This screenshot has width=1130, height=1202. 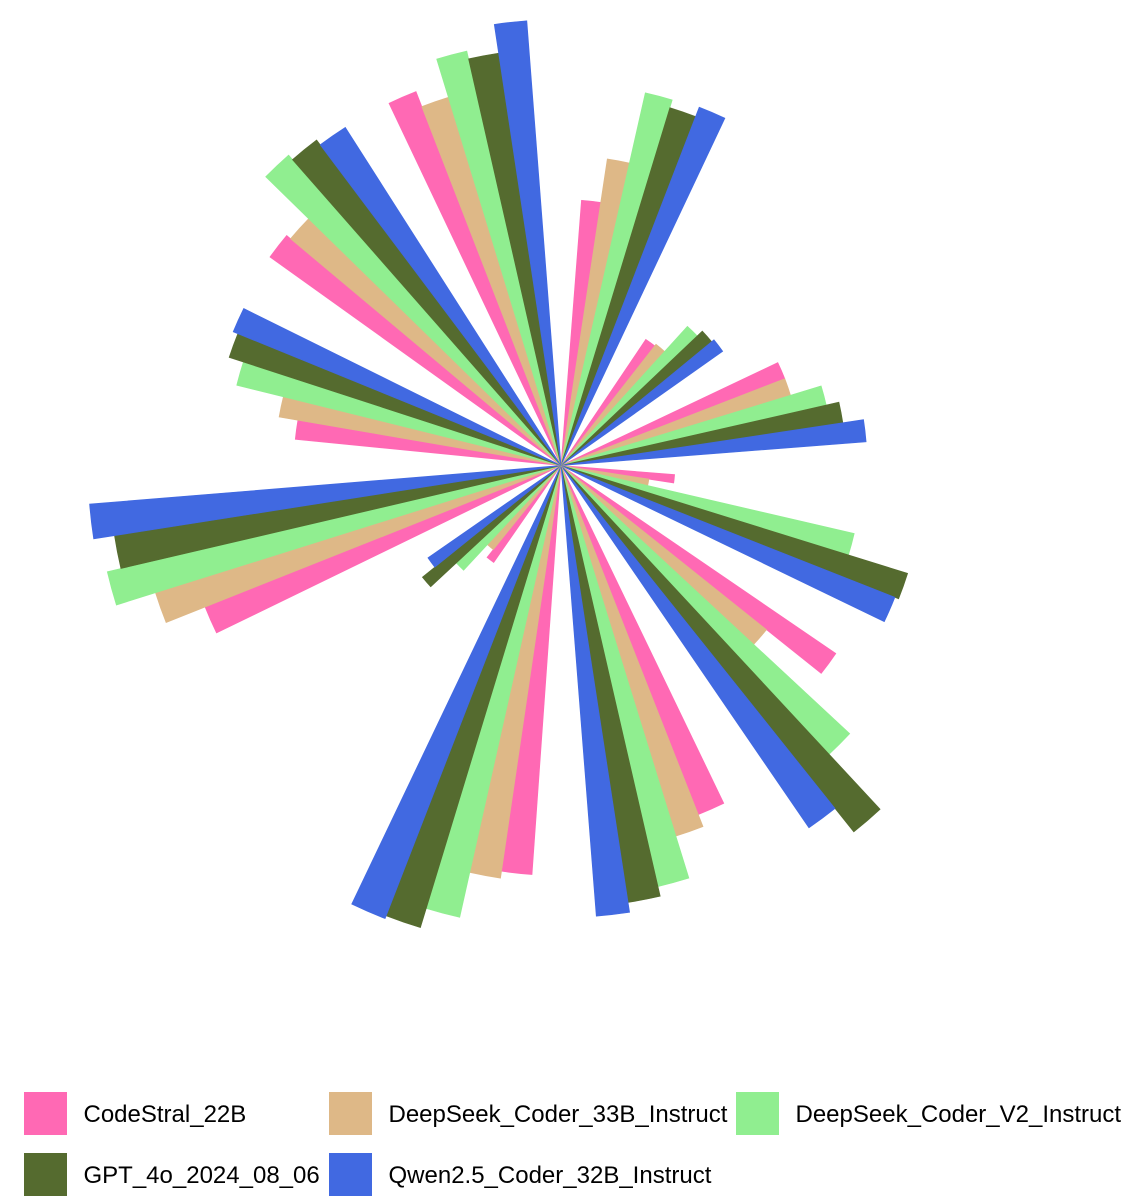 What do you see at coordinates (959, 1114) in the screenshot?
I see `svg-text: DeepSeek_Coder_V2_Instruct` at bounding box center [959, 1114].